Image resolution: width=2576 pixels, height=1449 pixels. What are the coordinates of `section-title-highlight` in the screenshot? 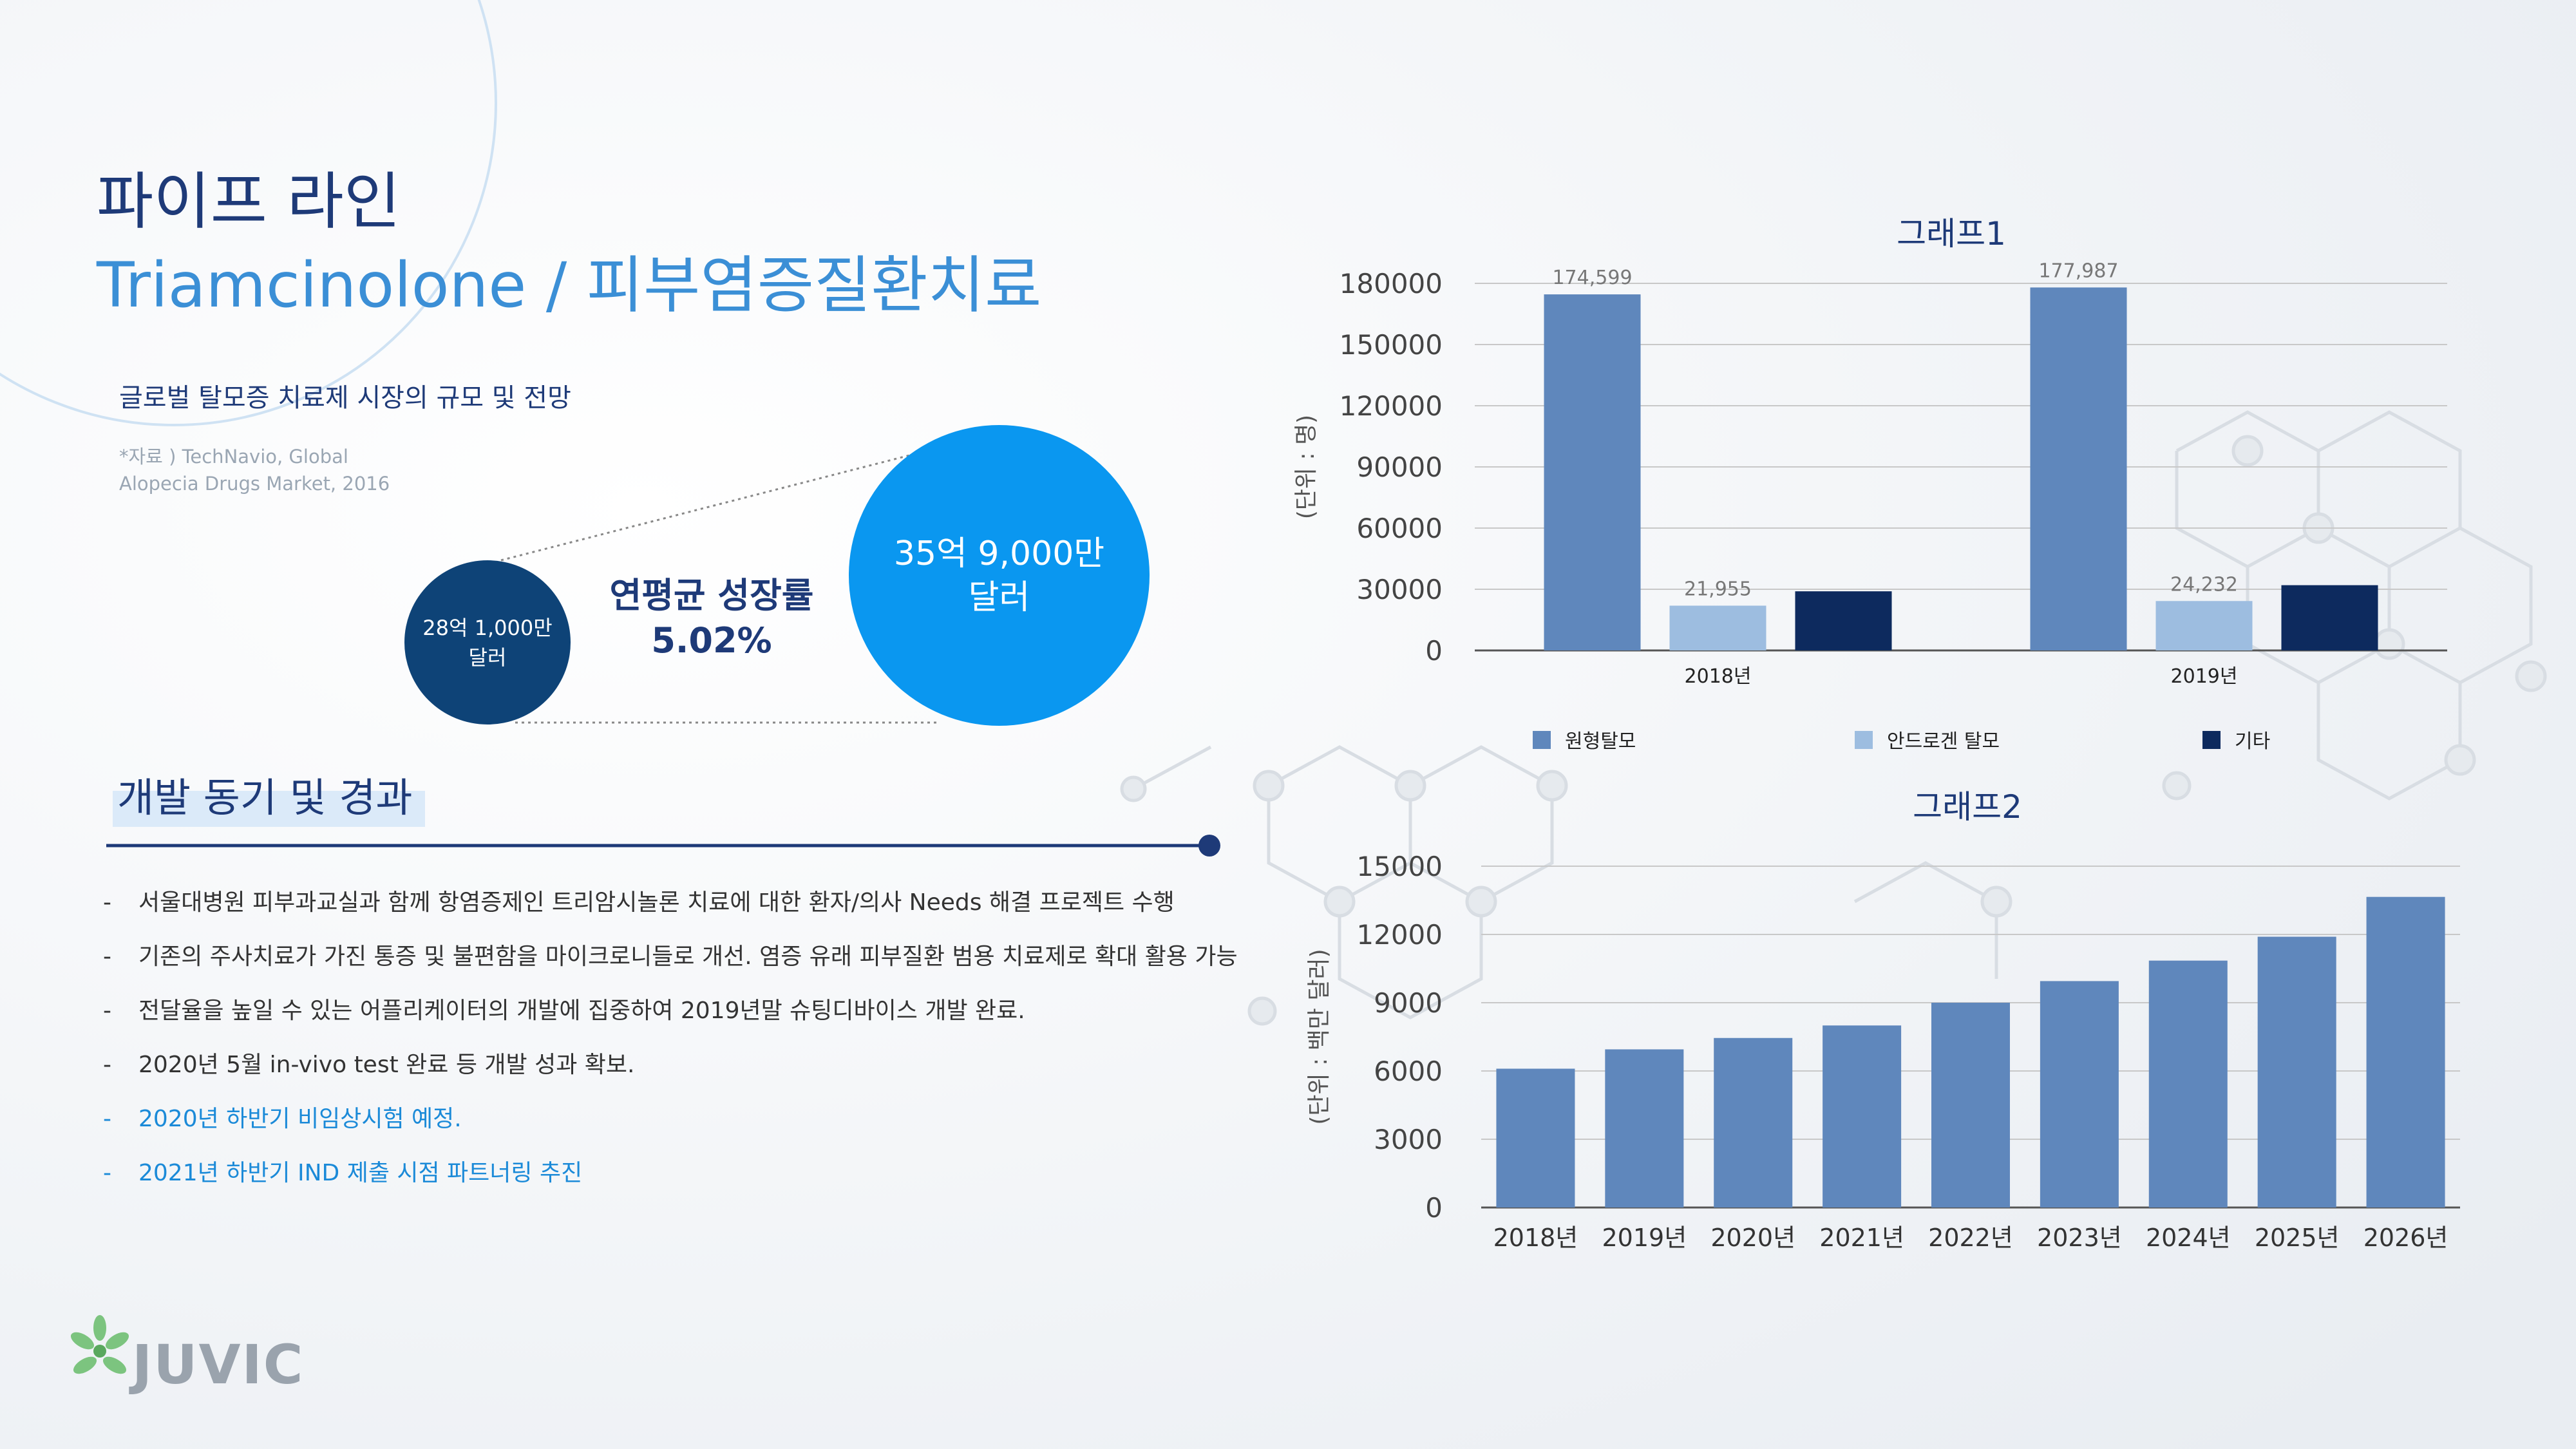 It's located at (269, 809).